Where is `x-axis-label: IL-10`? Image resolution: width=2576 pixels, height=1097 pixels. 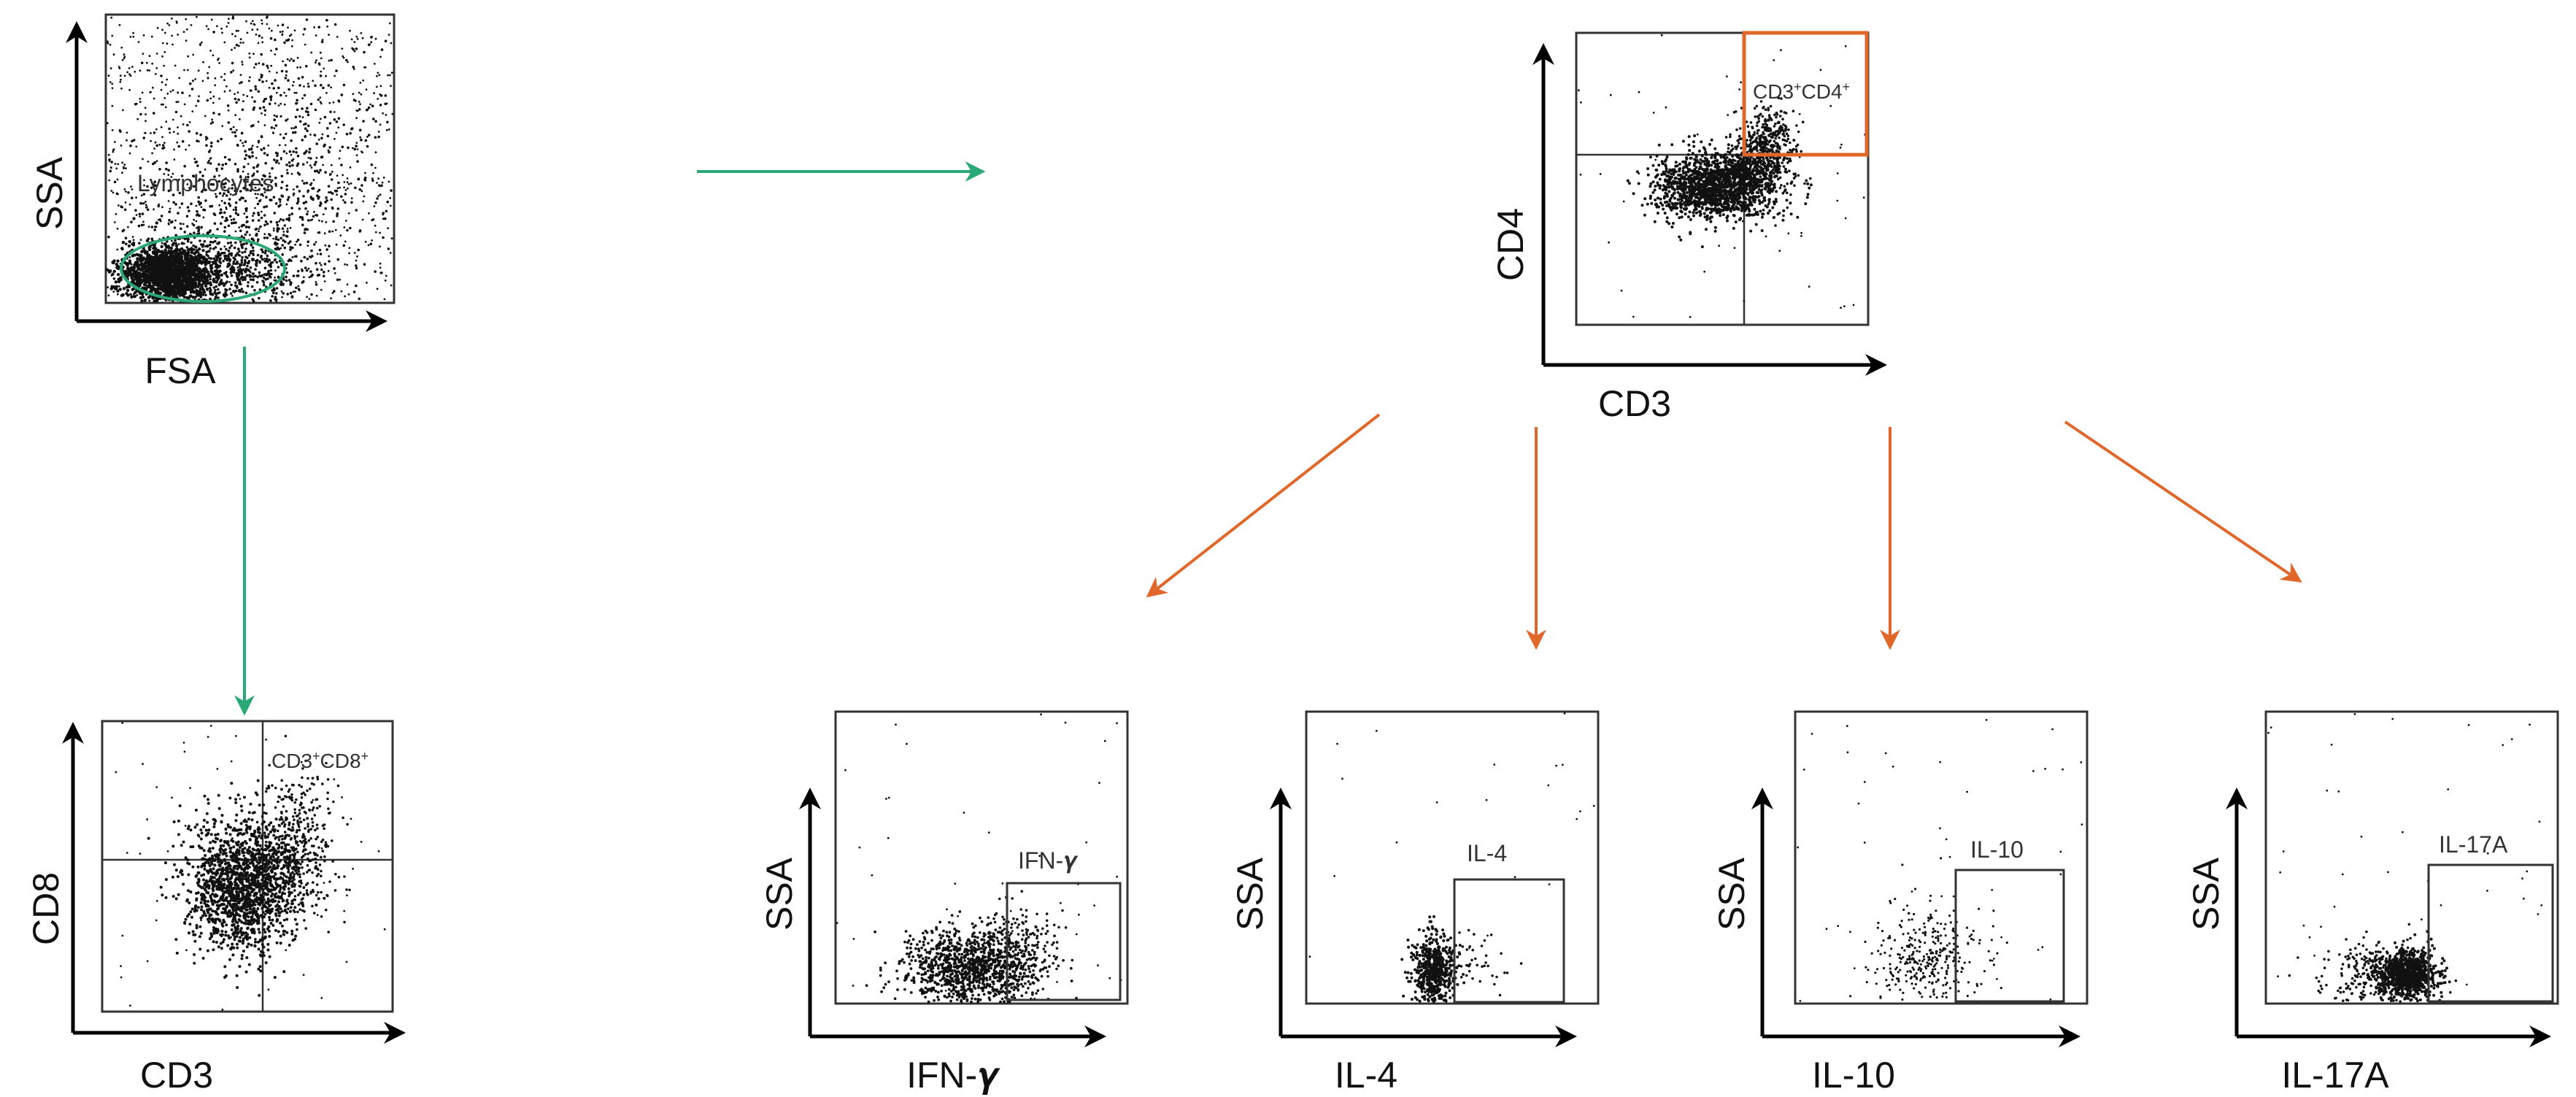
x-axis-label: IL-10 is located at coordinates (1853, 1075).